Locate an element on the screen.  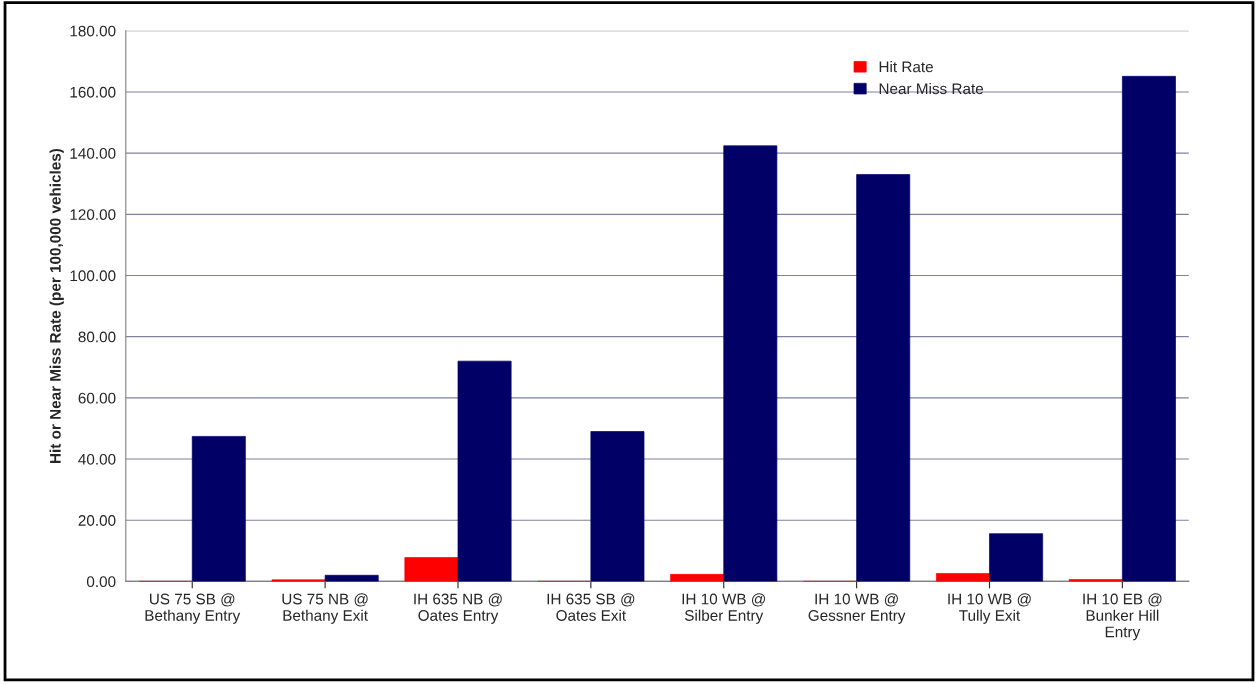
x-tick-label: IH 10 WB @ Tully Exit is located at coordinates (989, 608).